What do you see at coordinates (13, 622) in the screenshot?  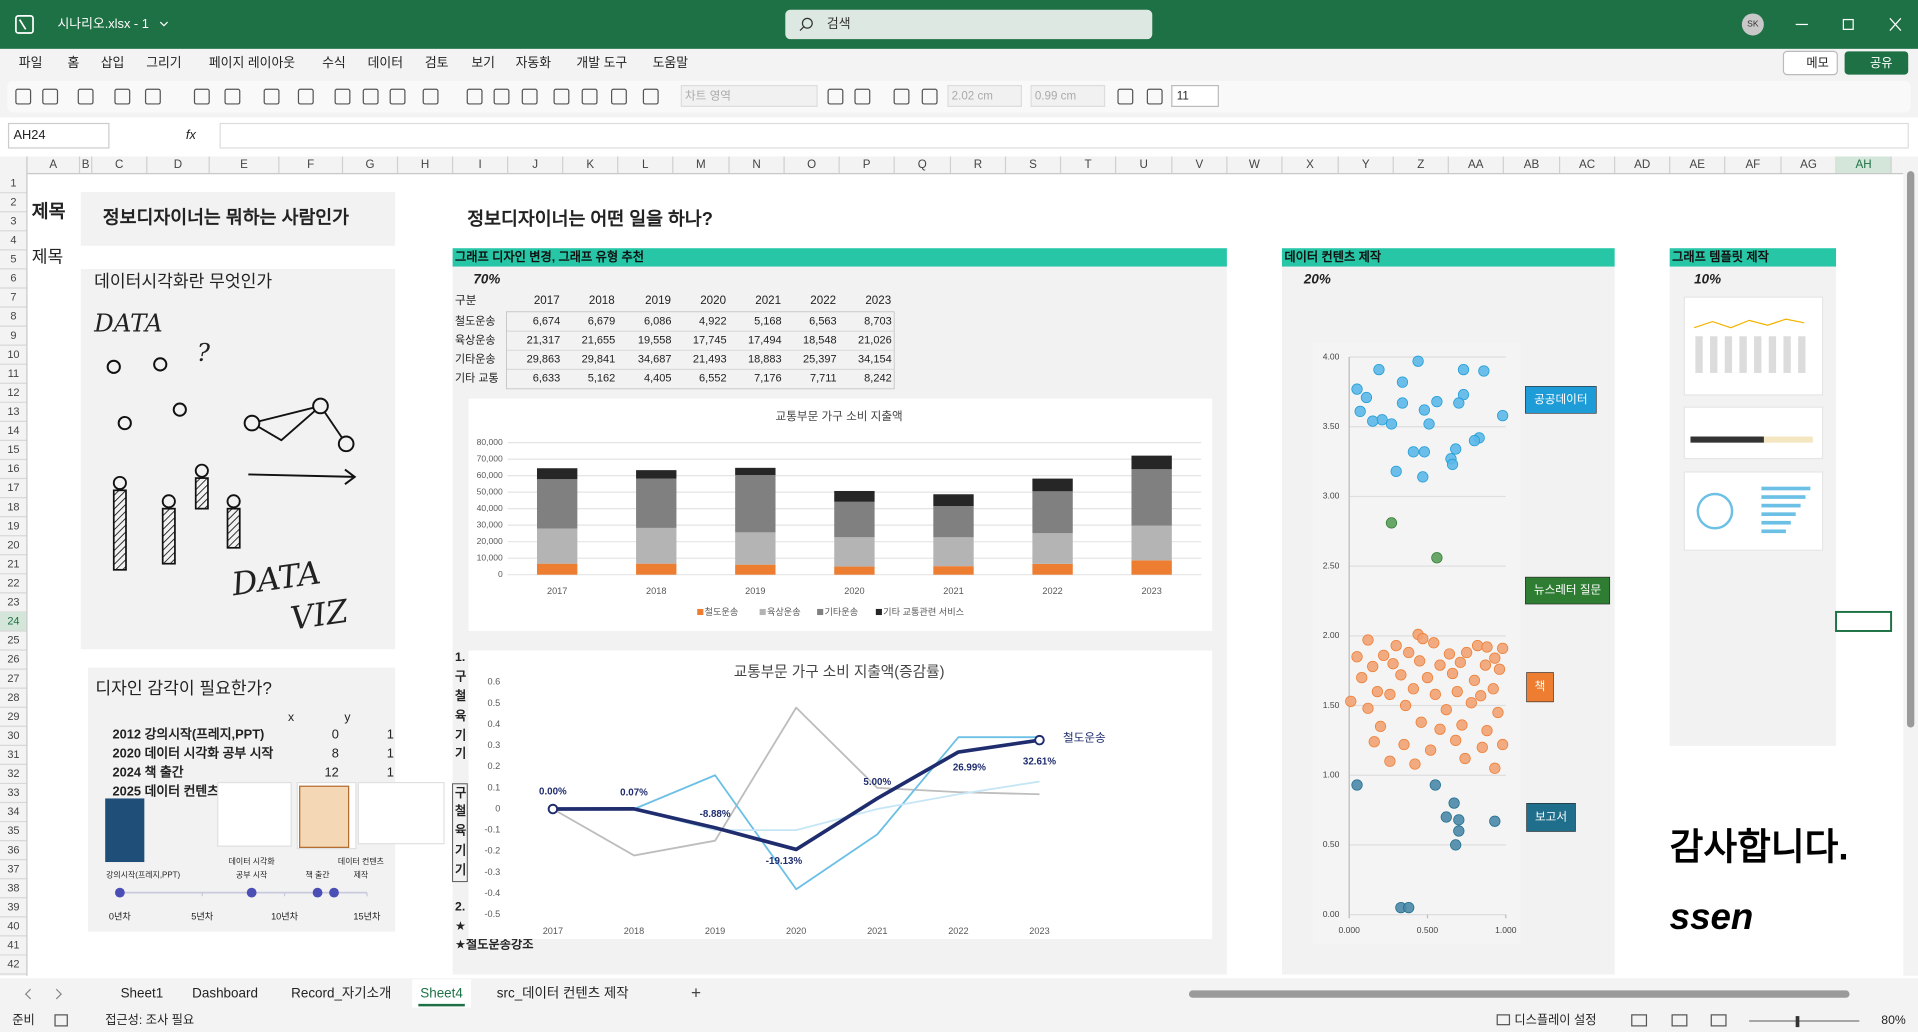 I see `row-header: 24` at bounding box center [13, 622].